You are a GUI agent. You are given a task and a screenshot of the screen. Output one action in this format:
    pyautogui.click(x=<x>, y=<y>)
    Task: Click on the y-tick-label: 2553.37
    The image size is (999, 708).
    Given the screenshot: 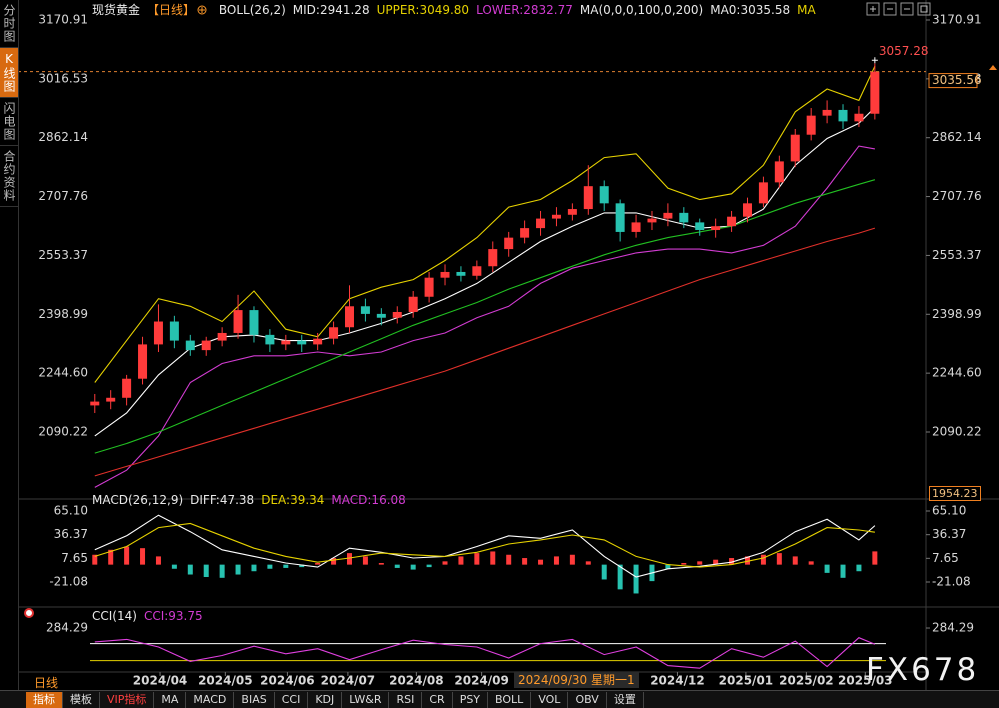 What is the action you would take?
    pyautogui.click(x=957, y=255)
    